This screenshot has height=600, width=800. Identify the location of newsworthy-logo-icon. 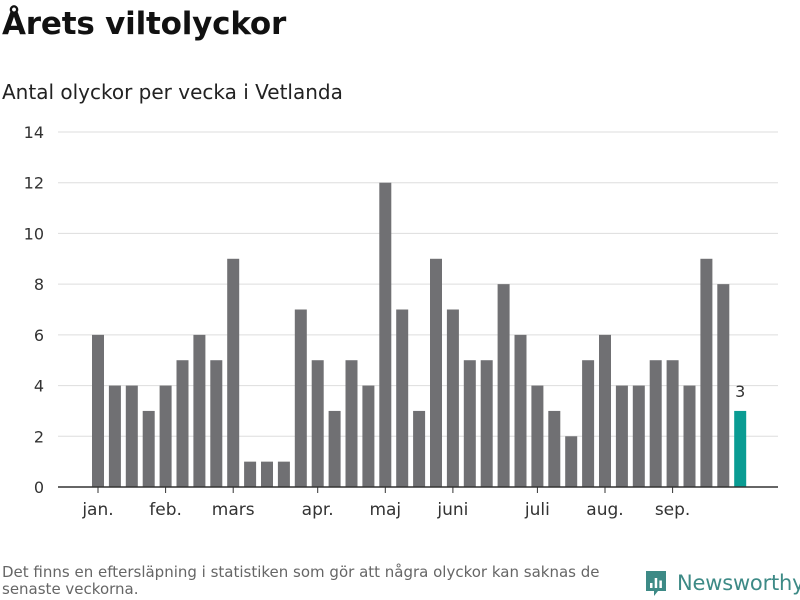
(656, 583).